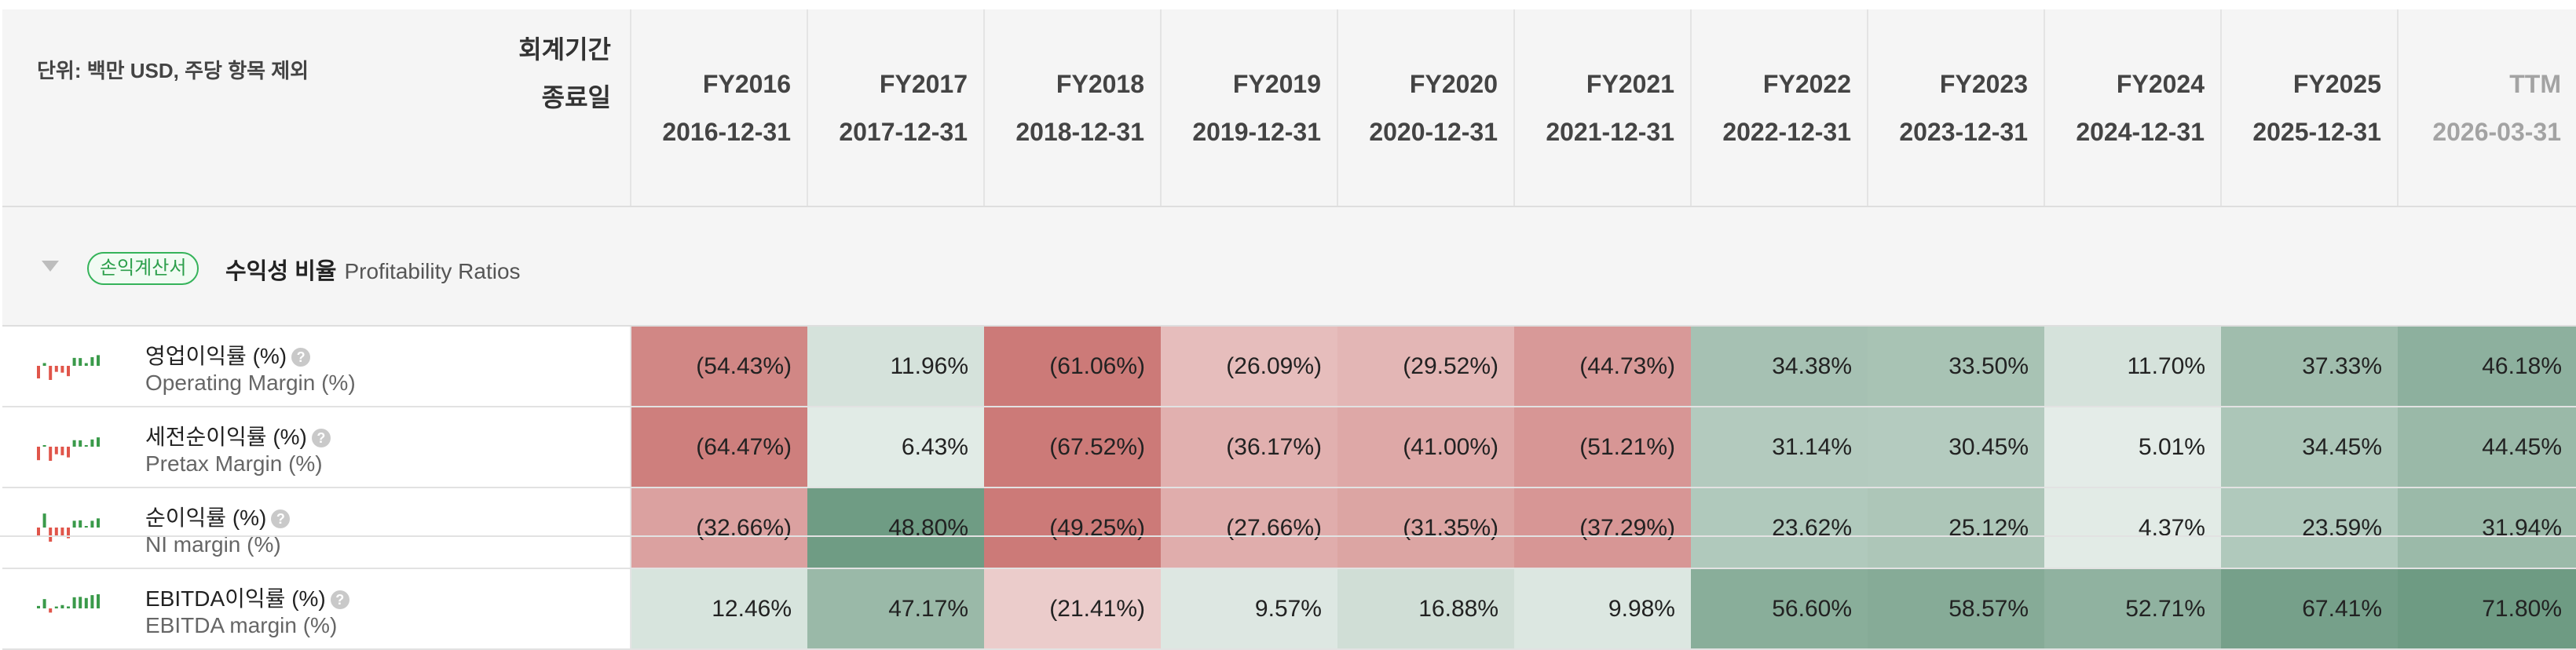  I want to click on period-header-fy2017: FY2017 2017-12-31, so click(896, 108).